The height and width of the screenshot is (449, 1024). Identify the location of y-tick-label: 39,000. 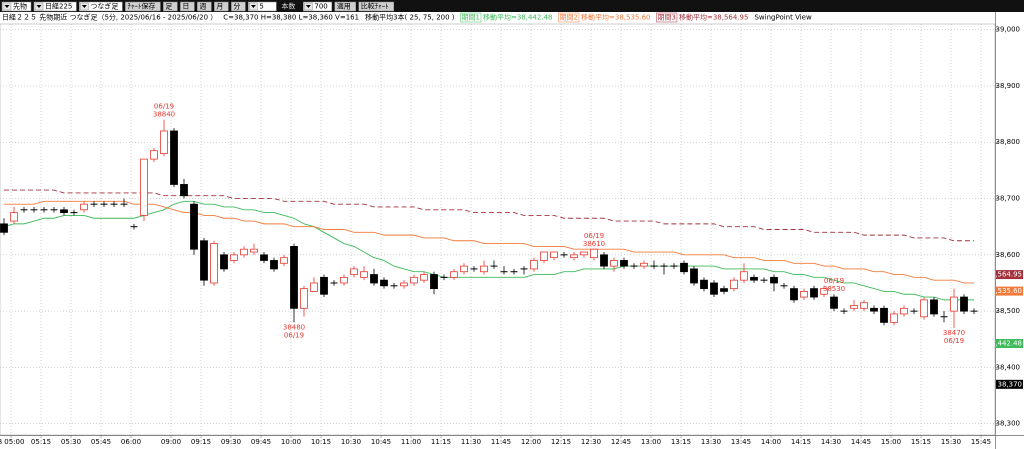
(1008, 30).